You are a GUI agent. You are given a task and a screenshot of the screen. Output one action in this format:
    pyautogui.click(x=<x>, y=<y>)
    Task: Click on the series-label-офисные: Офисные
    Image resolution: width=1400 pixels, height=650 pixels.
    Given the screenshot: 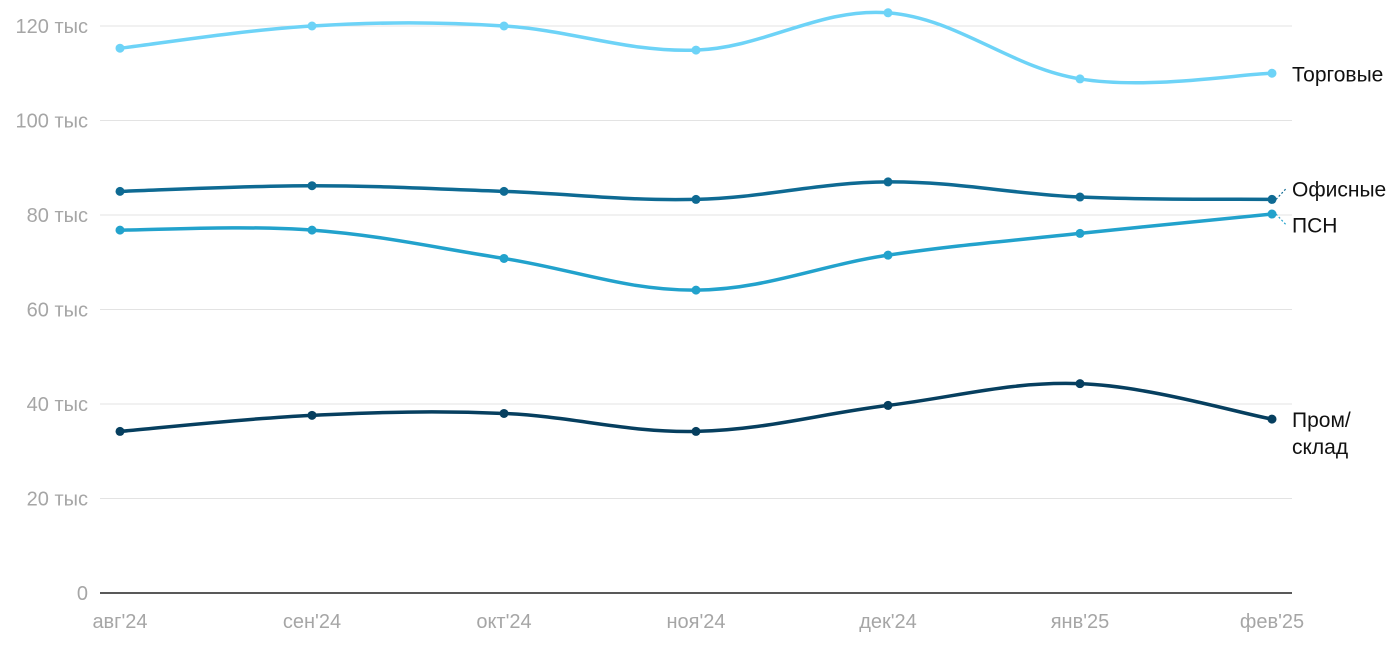 What is the action you would take?
    pyautogui.click(x=1339, y=190)
    